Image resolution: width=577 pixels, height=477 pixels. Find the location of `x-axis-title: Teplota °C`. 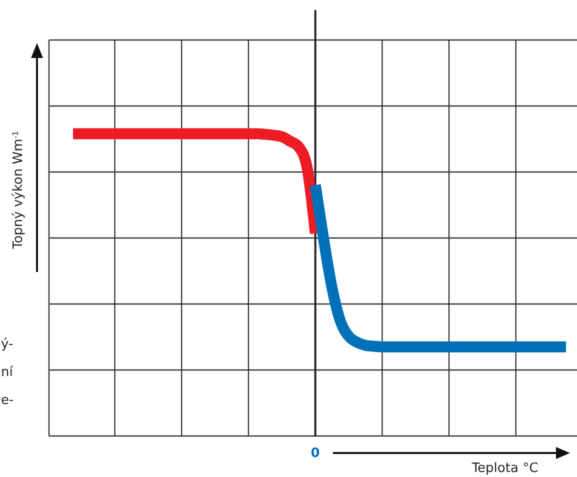

x-axis-title: Teplota °C is located at coordinates (504, 468).